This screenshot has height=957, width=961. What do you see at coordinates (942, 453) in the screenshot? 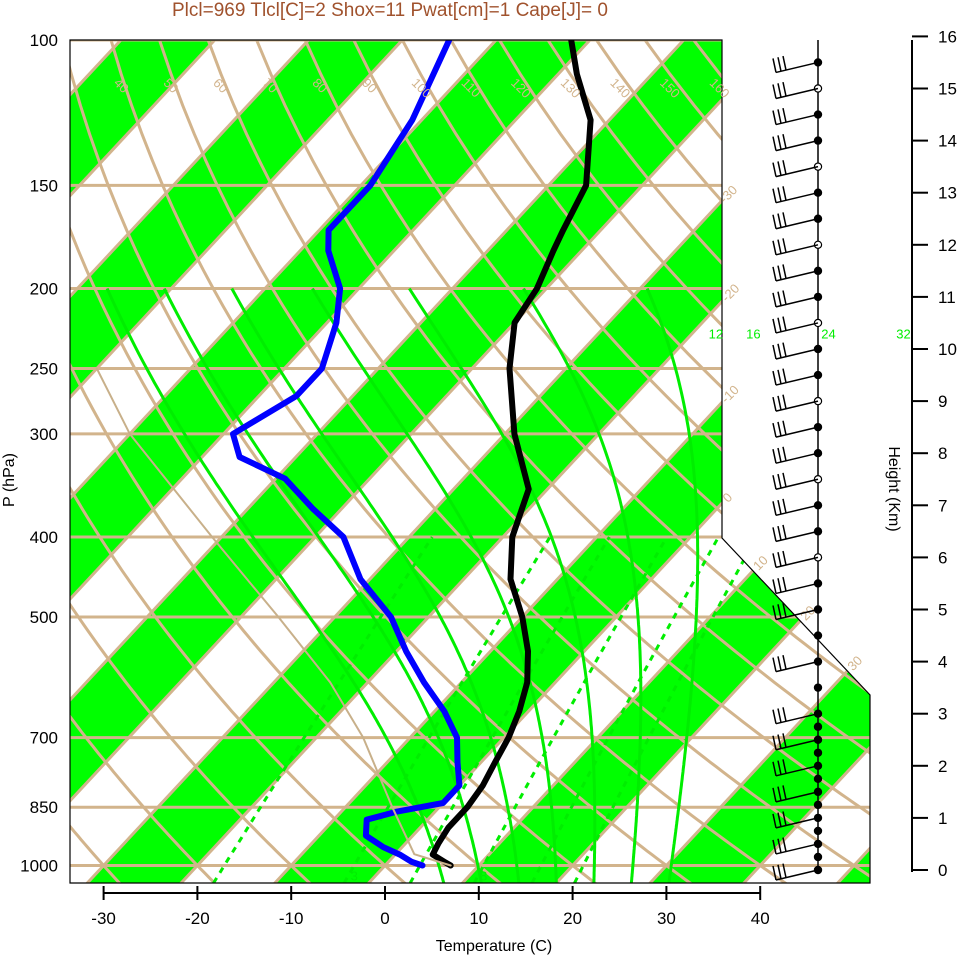
I see `height-tick-label: 8` at bounding box center [942, 453].